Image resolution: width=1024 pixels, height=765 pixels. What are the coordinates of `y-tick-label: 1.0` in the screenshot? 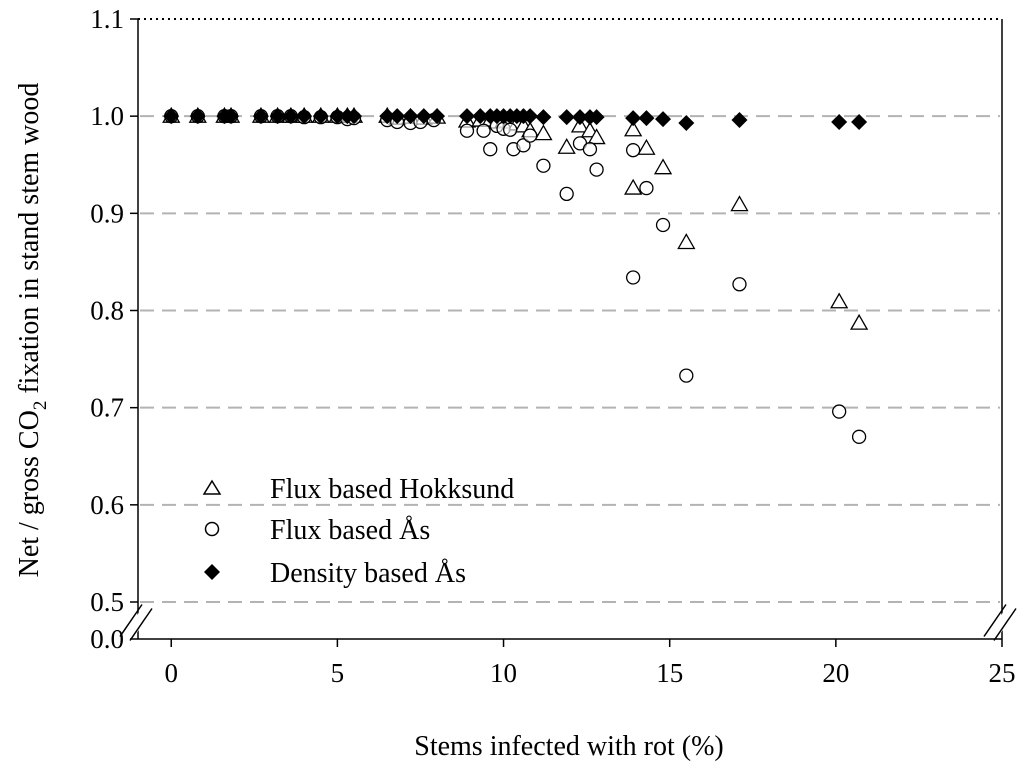 It's located at (107, 116).